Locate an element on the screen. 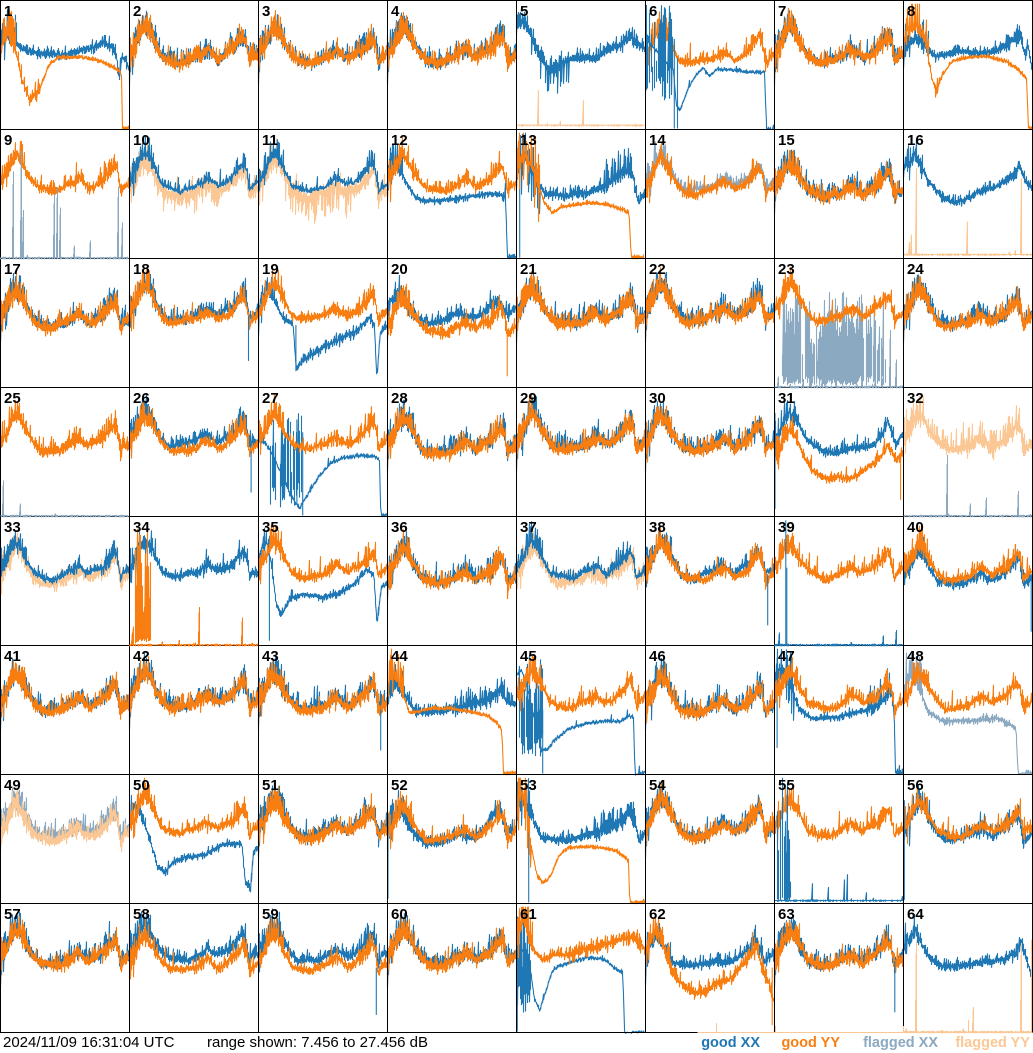 This screenshot has height=1053, width=1033. svg-text: 1 is located at coordinates (8, 11).